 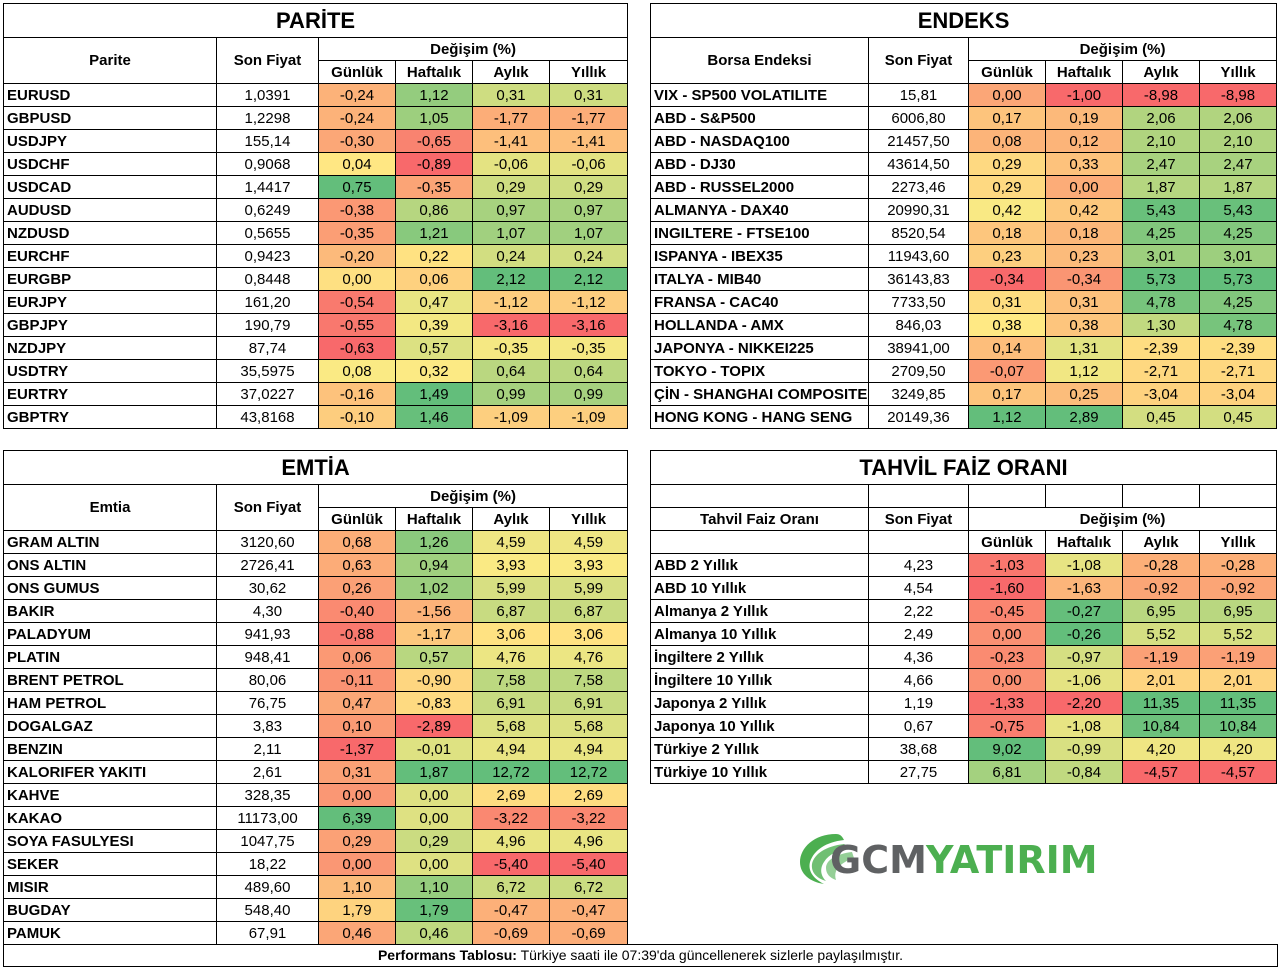 What do you see at coordinates (434, 348) in the screenshot?
I see `parite-row-weekly-change: 0,57` at bounding box center [434, 348].